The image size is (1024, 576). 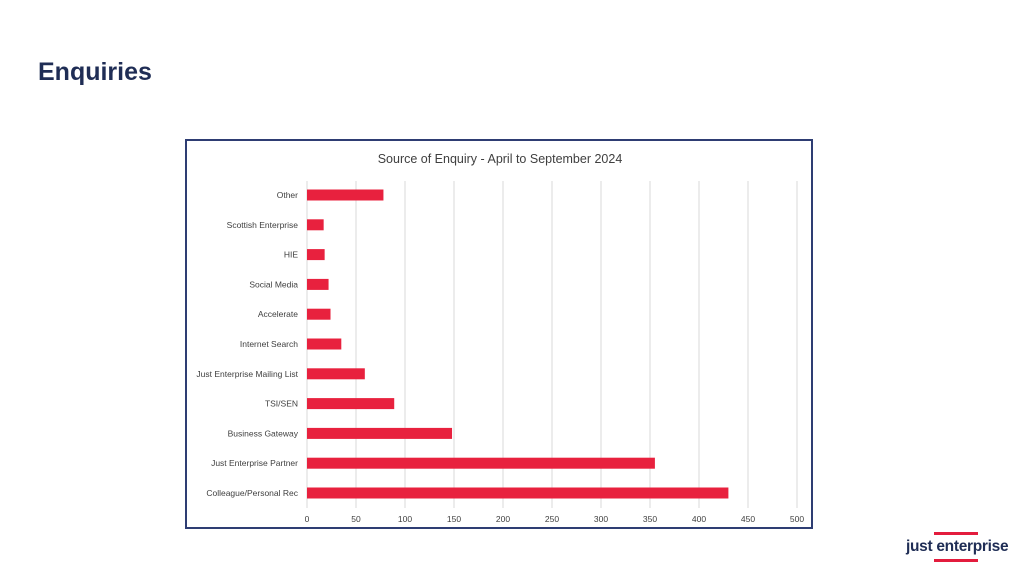 I want to click on x-tick-label: 350, so click(x=650, y=519).